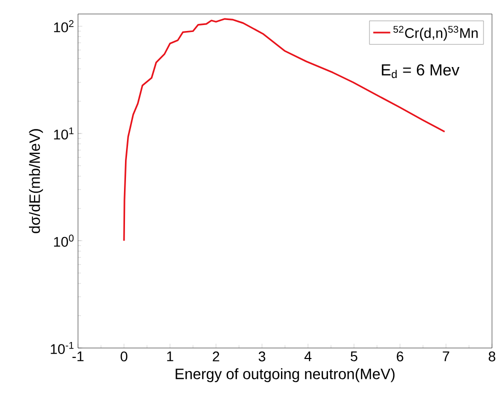 Image resolution: width=499 pixels, height=407 pixels. Describe the element at coordinates (36, 181) in the screenshot. I see `y-axis-title: dσ/dE(mb/MeV)` at that location.